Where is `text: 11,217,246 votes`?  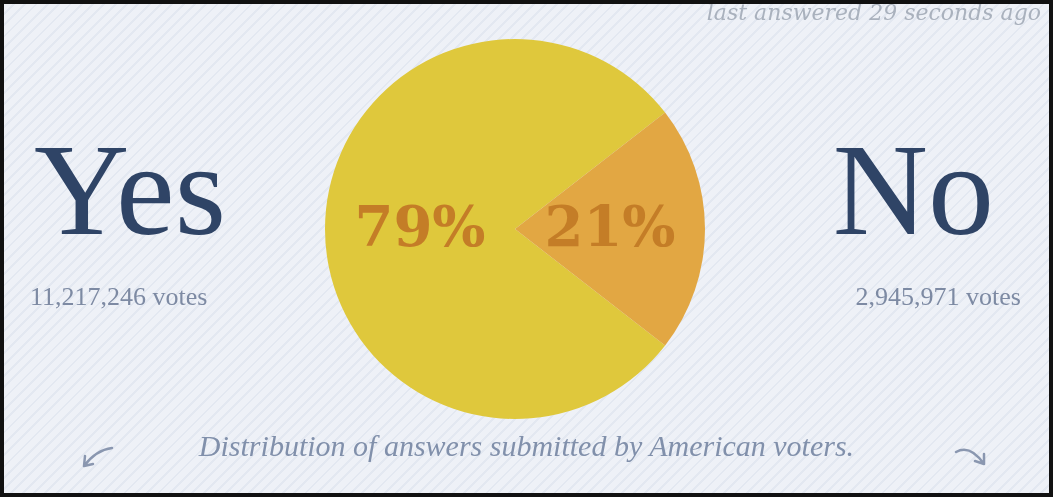 text: 11,217,246 votes is located at coordinates (119, 297).